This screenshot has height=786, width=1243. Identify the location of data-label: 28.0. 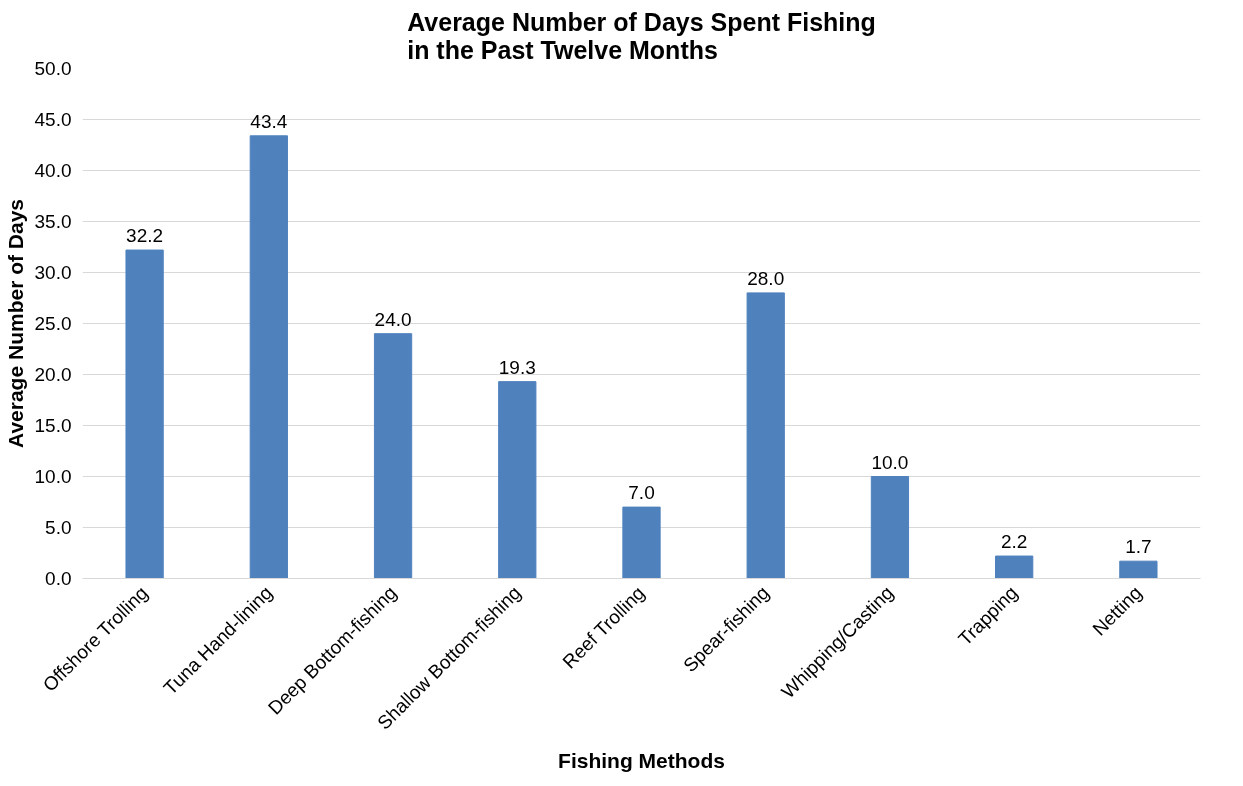
(766, 278).